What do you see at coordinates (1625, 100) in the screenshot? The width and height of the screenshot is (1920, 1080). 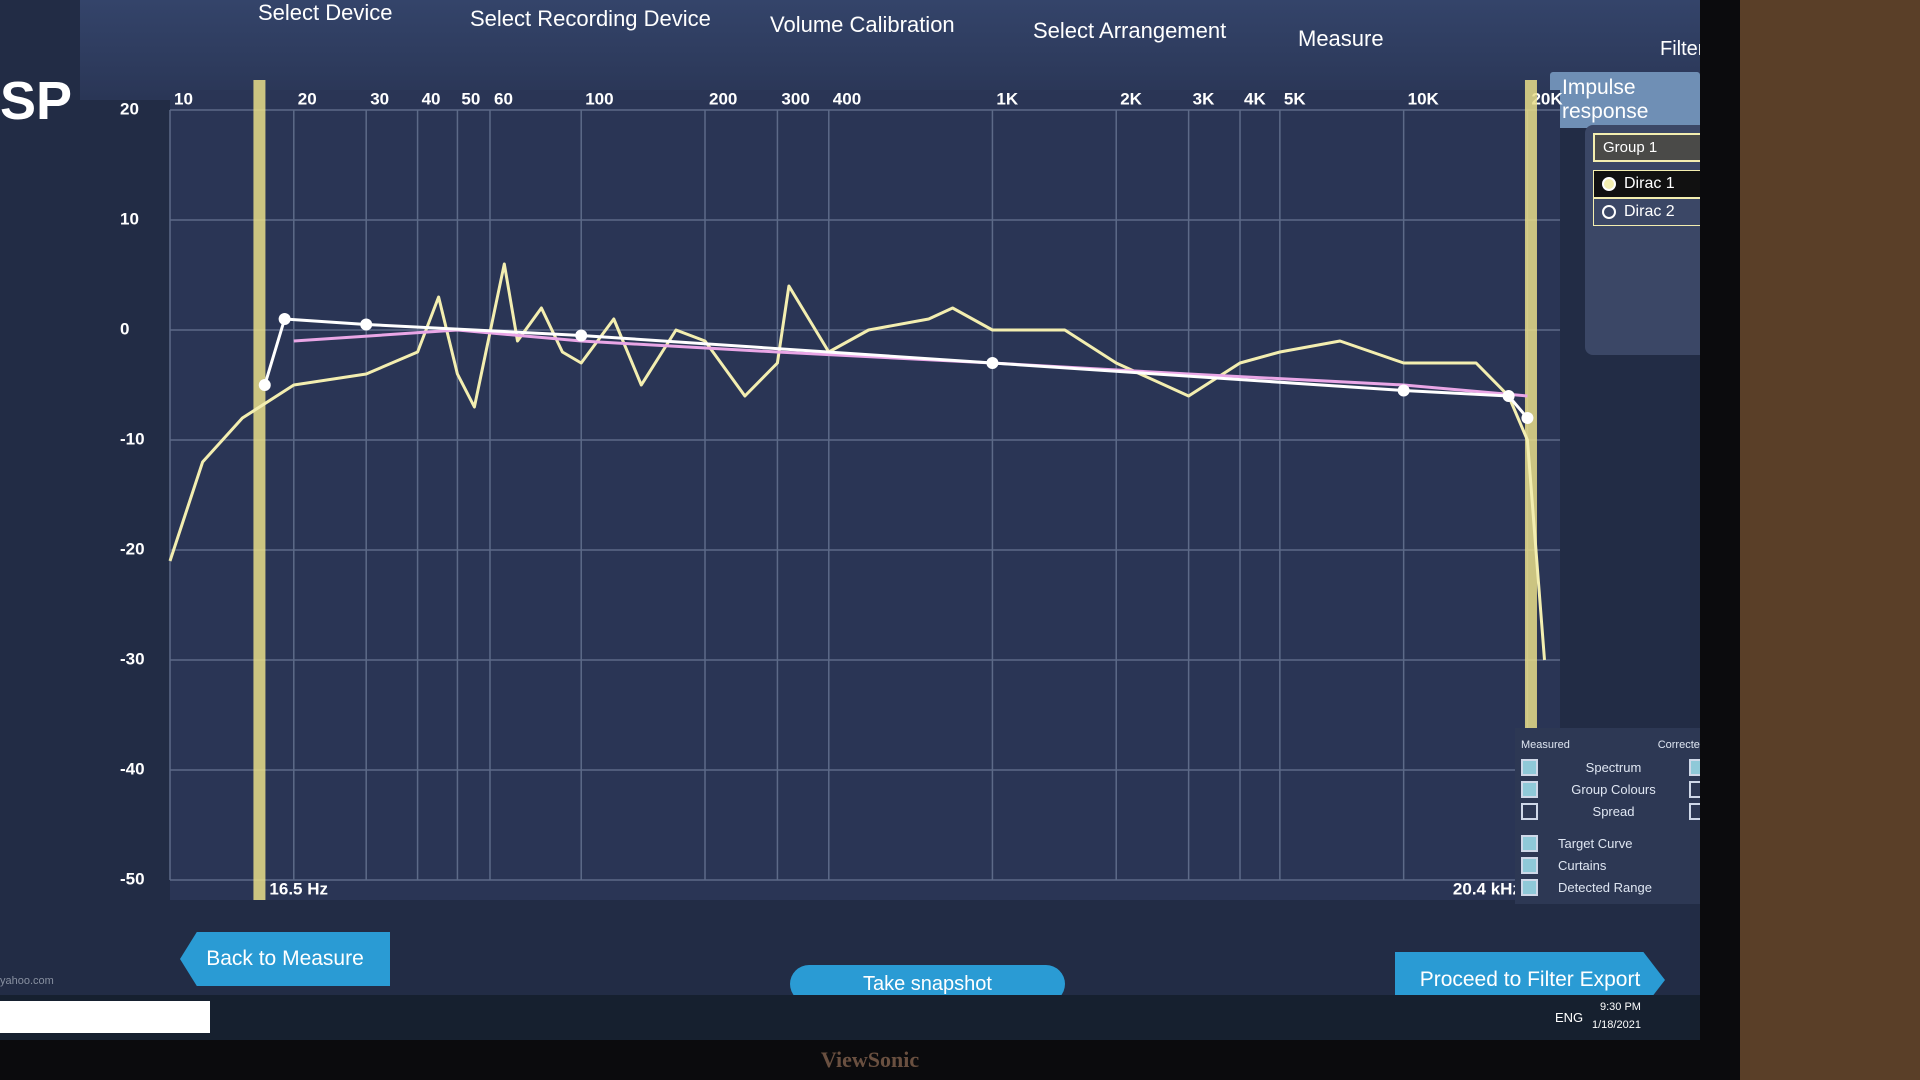 I see `impulse-response-button: Impulse response` at bounding box center [1625, 100].